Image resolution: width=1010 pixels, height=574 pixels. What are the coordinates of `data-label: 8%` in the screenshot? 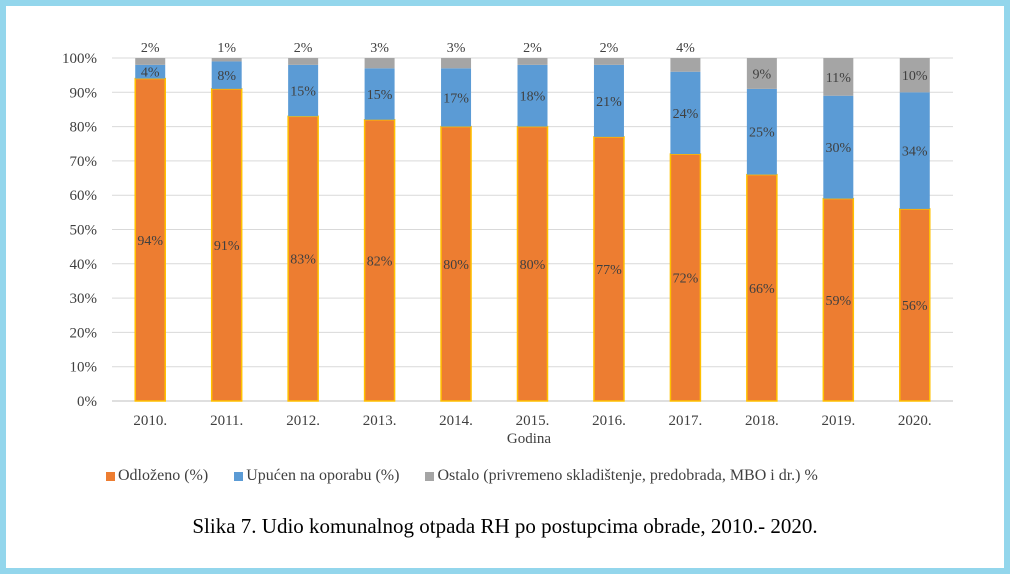 It's located at (226, 76).